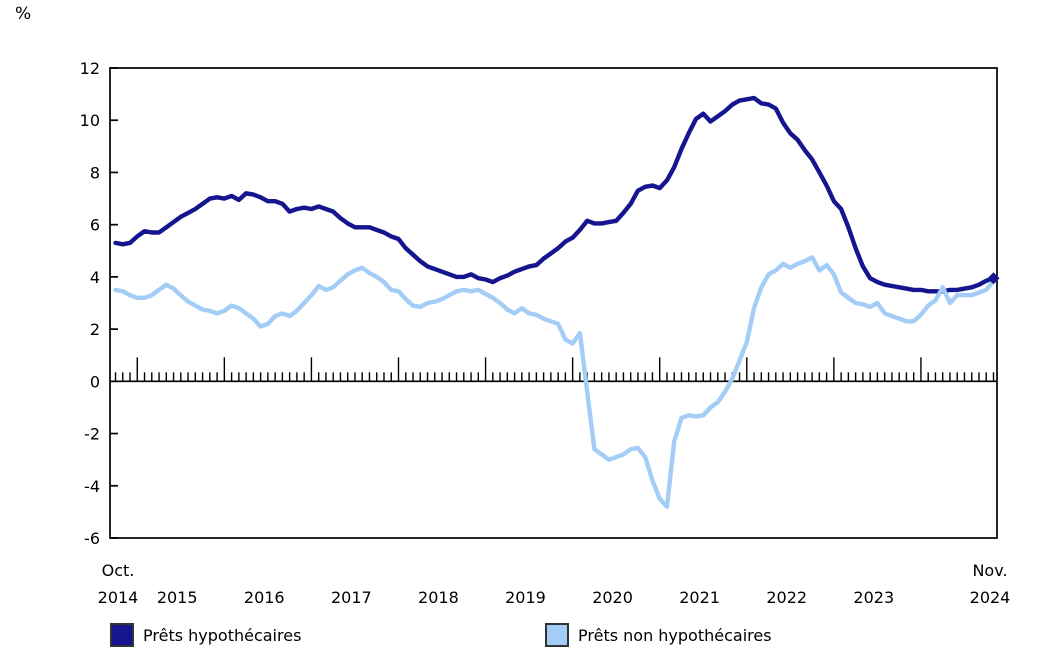 The image size is (1041, 666). What do you see at coordinates (525, 597) in the screenshot?
I see `x-axis-year-label: 2019` at bounding box center [525, 597].